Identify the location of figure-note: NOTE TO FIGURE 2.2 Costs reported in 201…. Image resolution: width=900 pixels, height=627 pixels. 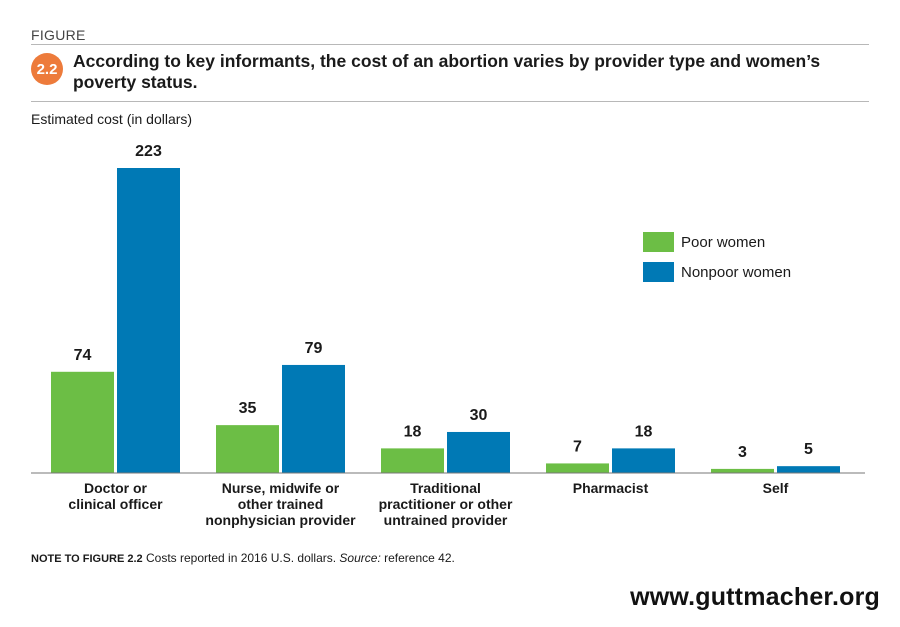
(243, 558).